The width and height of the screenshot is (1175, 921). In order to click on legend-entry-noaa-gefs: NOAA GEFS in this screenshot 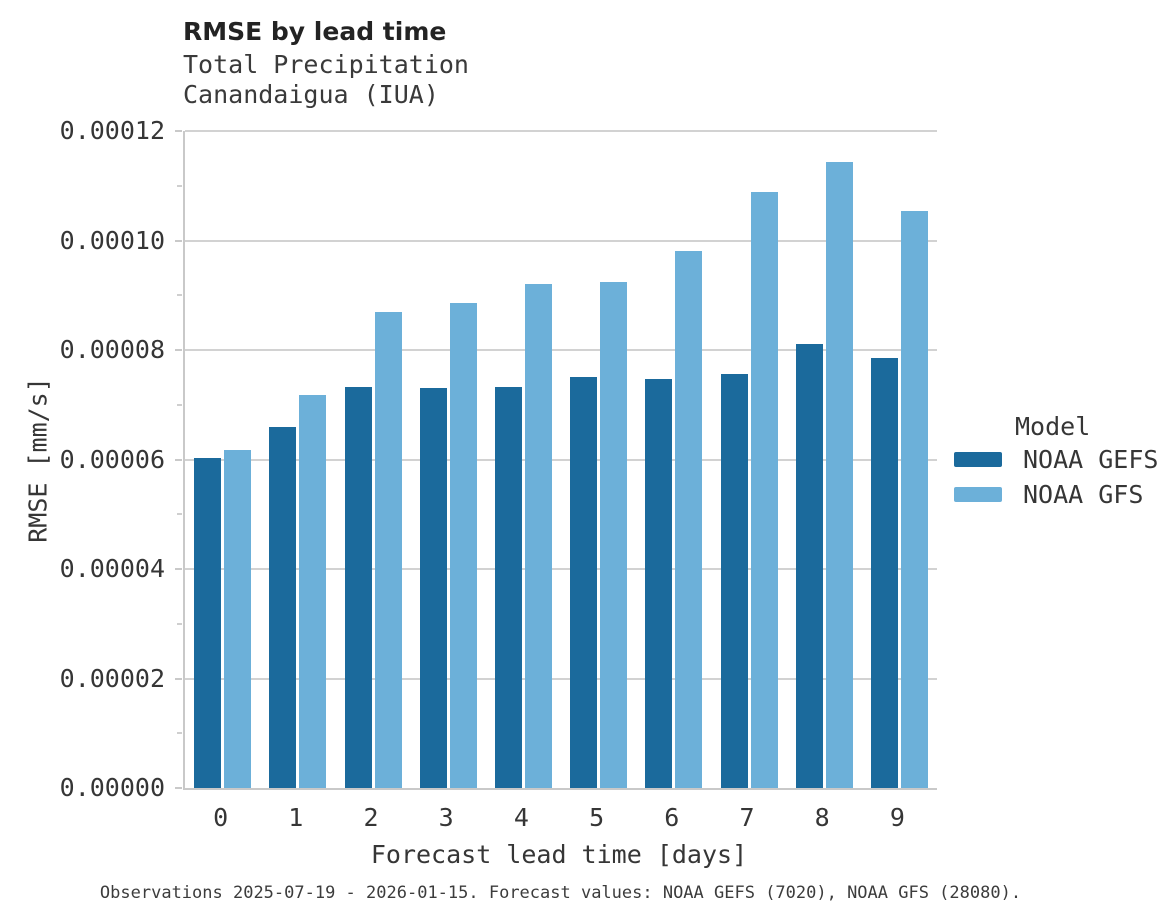, I will do `click(1056, 459)`.